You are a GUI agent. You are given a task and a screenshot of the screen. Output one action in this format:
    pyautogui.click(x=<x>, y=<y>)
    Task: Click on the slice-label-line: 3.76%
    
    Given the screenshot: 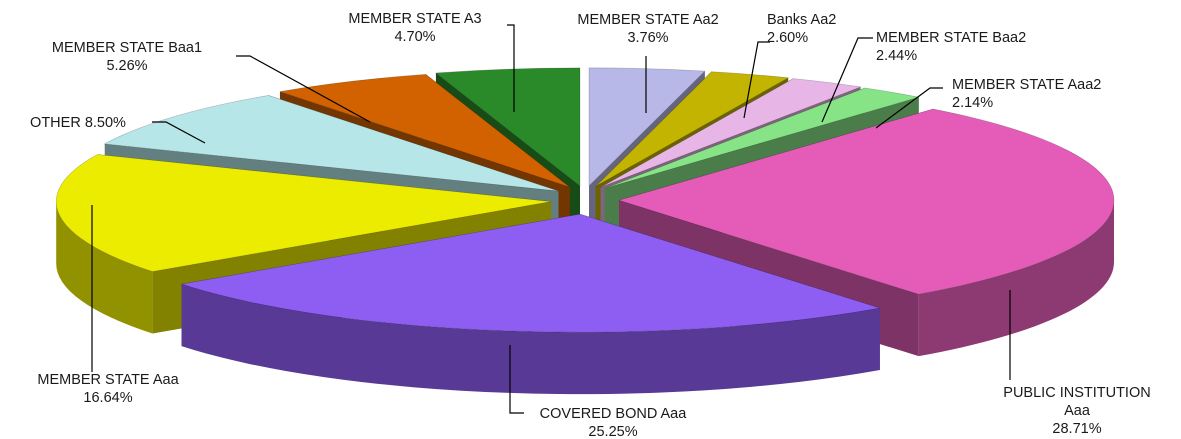 What is the action you would take?
    pyautogui.click(x=647, y=38)
    